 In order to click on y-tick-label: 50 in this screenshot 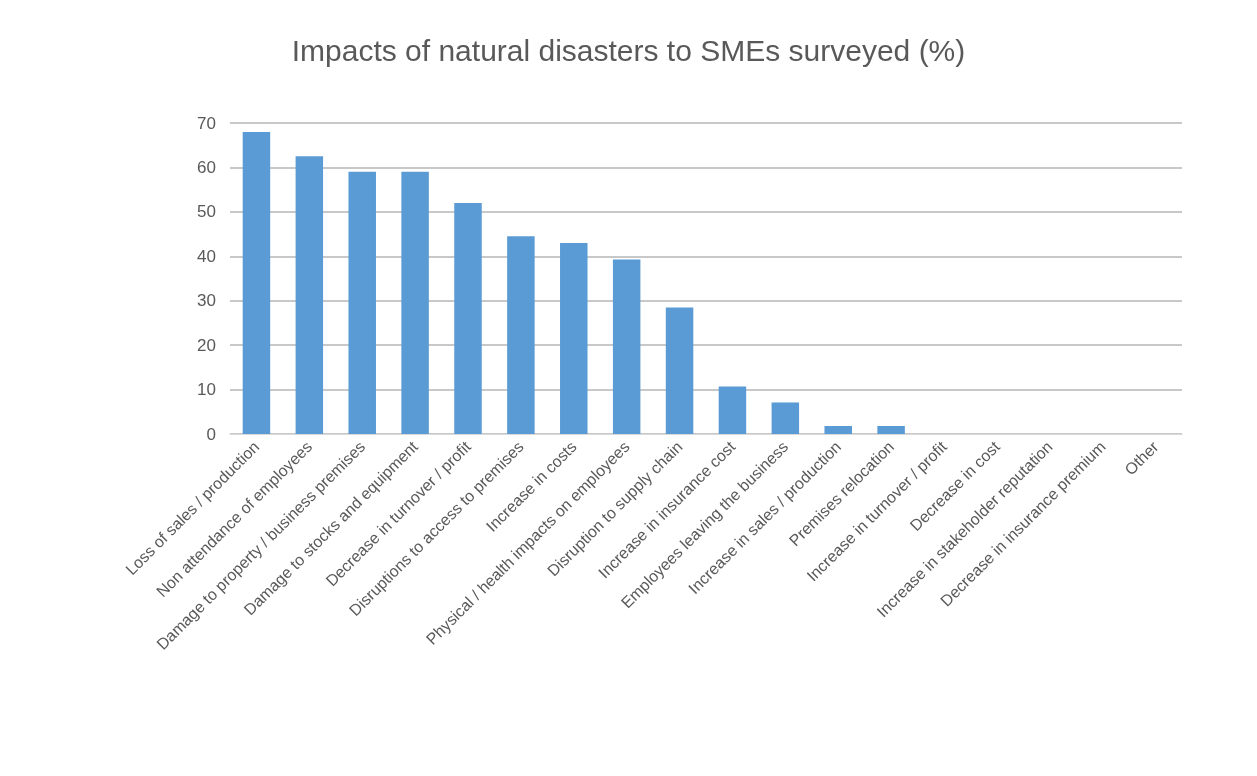, I will do `click(206, 212)`.